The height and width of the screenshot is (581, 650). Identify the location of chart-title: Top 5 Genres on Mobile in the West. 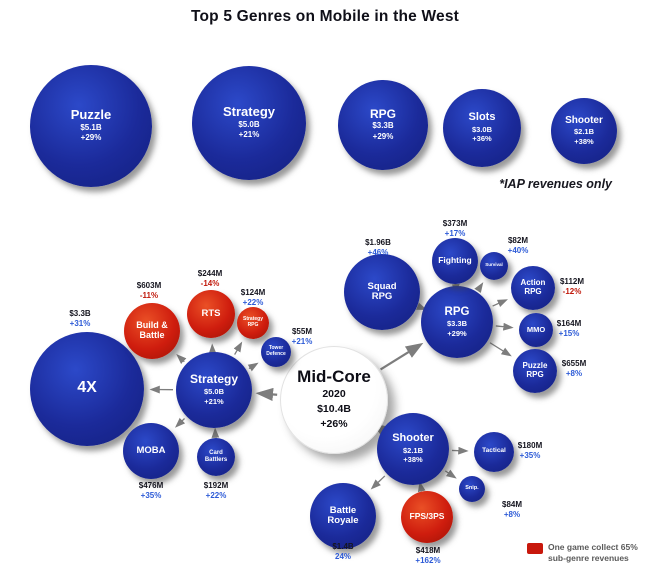
(325, 16).